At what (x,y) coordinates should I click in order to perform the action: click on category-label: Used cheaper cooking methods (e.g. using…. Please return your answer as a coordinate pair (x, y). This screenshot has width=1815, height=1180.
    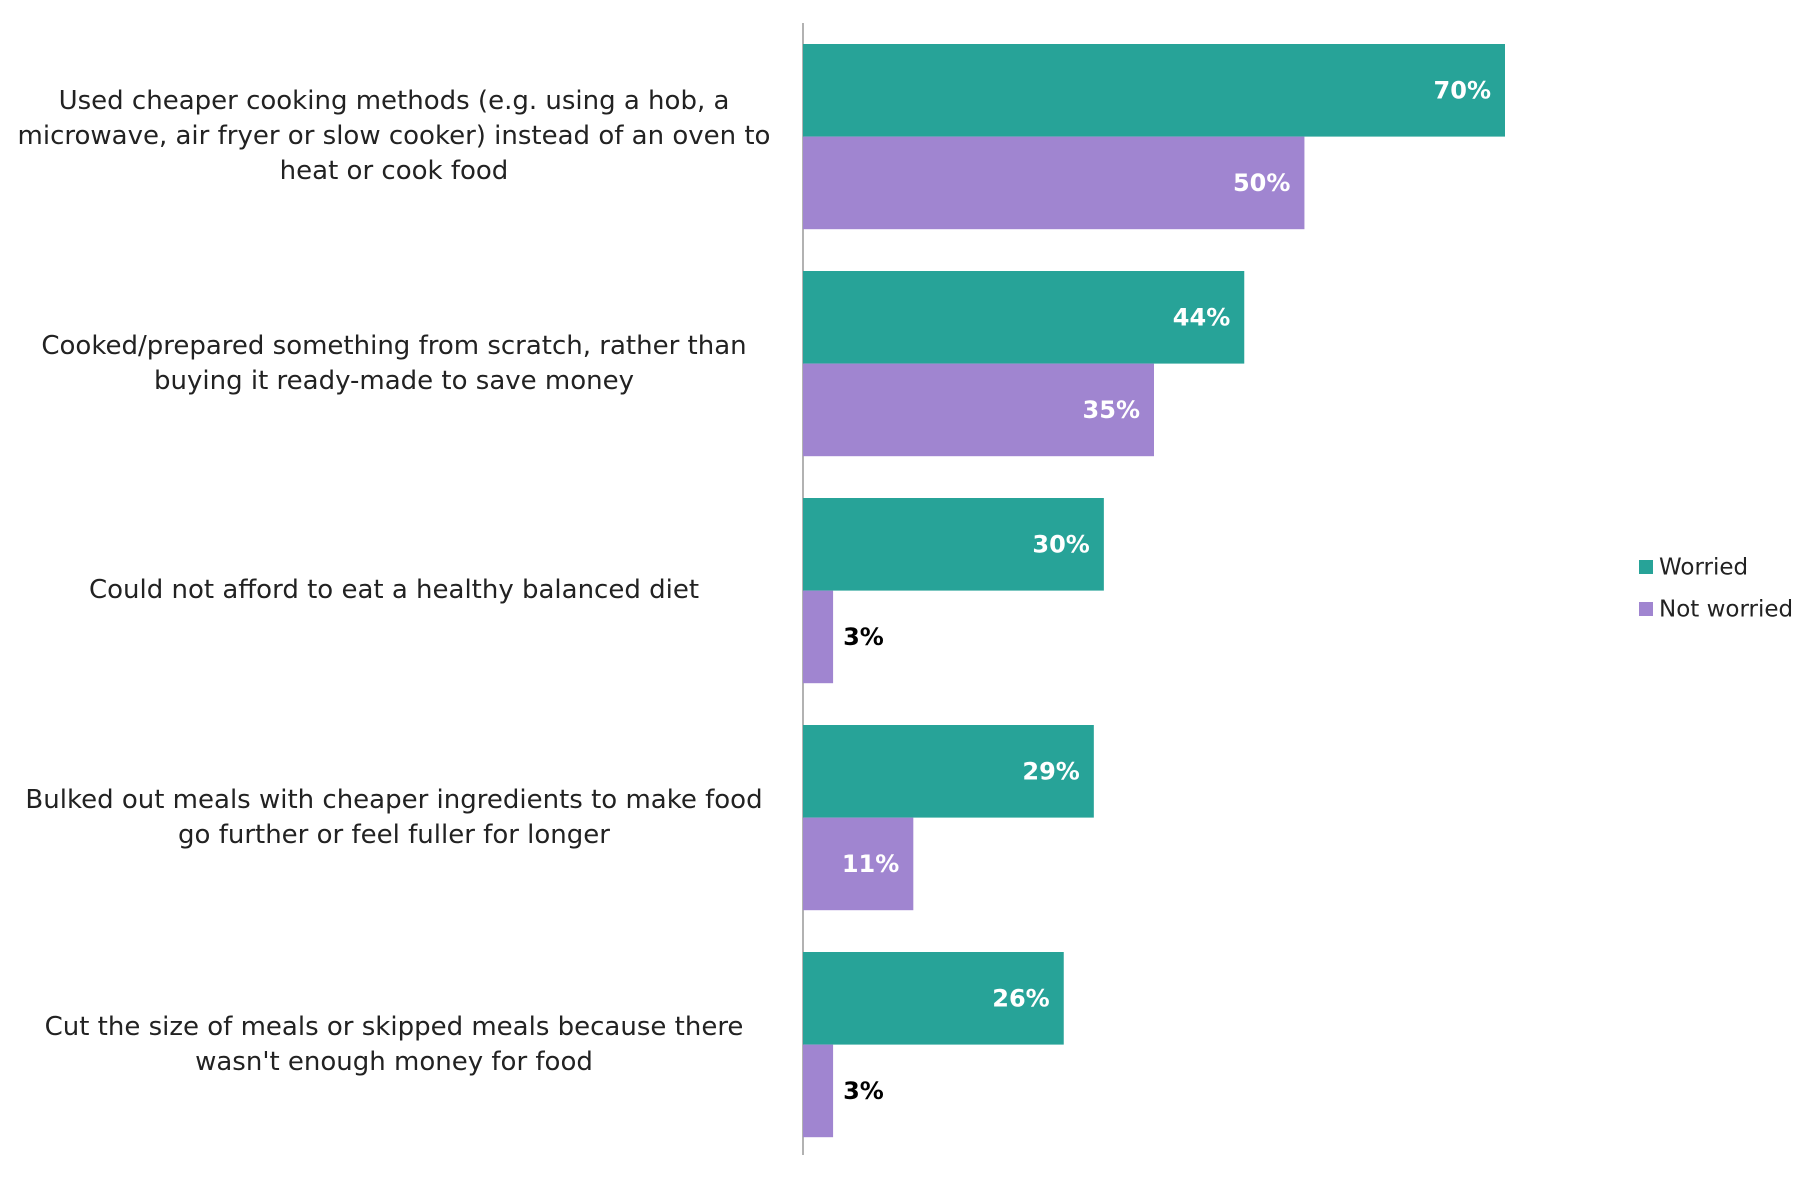
    Looking at the image, I should click on (394, 136).